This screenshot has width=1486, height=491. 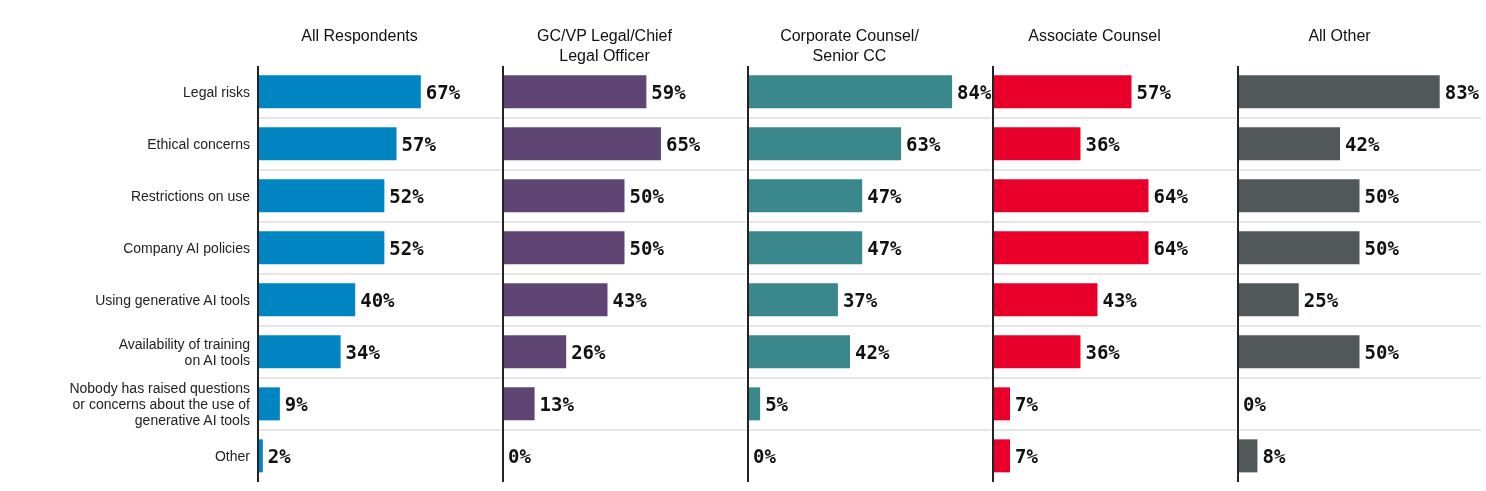 What do you see at coordinates (1094, 36) in the screenshot?
I see `chart-title: Associate Counsel` at bounding box center [1094, 36].